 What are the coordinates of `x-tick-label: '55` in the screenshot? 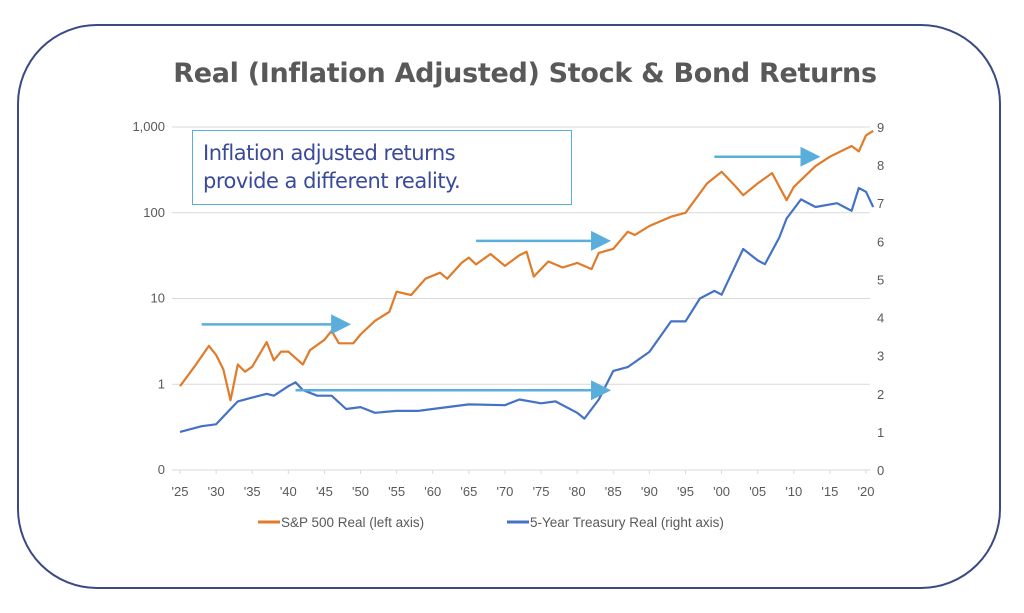 It's located at (396, 491).